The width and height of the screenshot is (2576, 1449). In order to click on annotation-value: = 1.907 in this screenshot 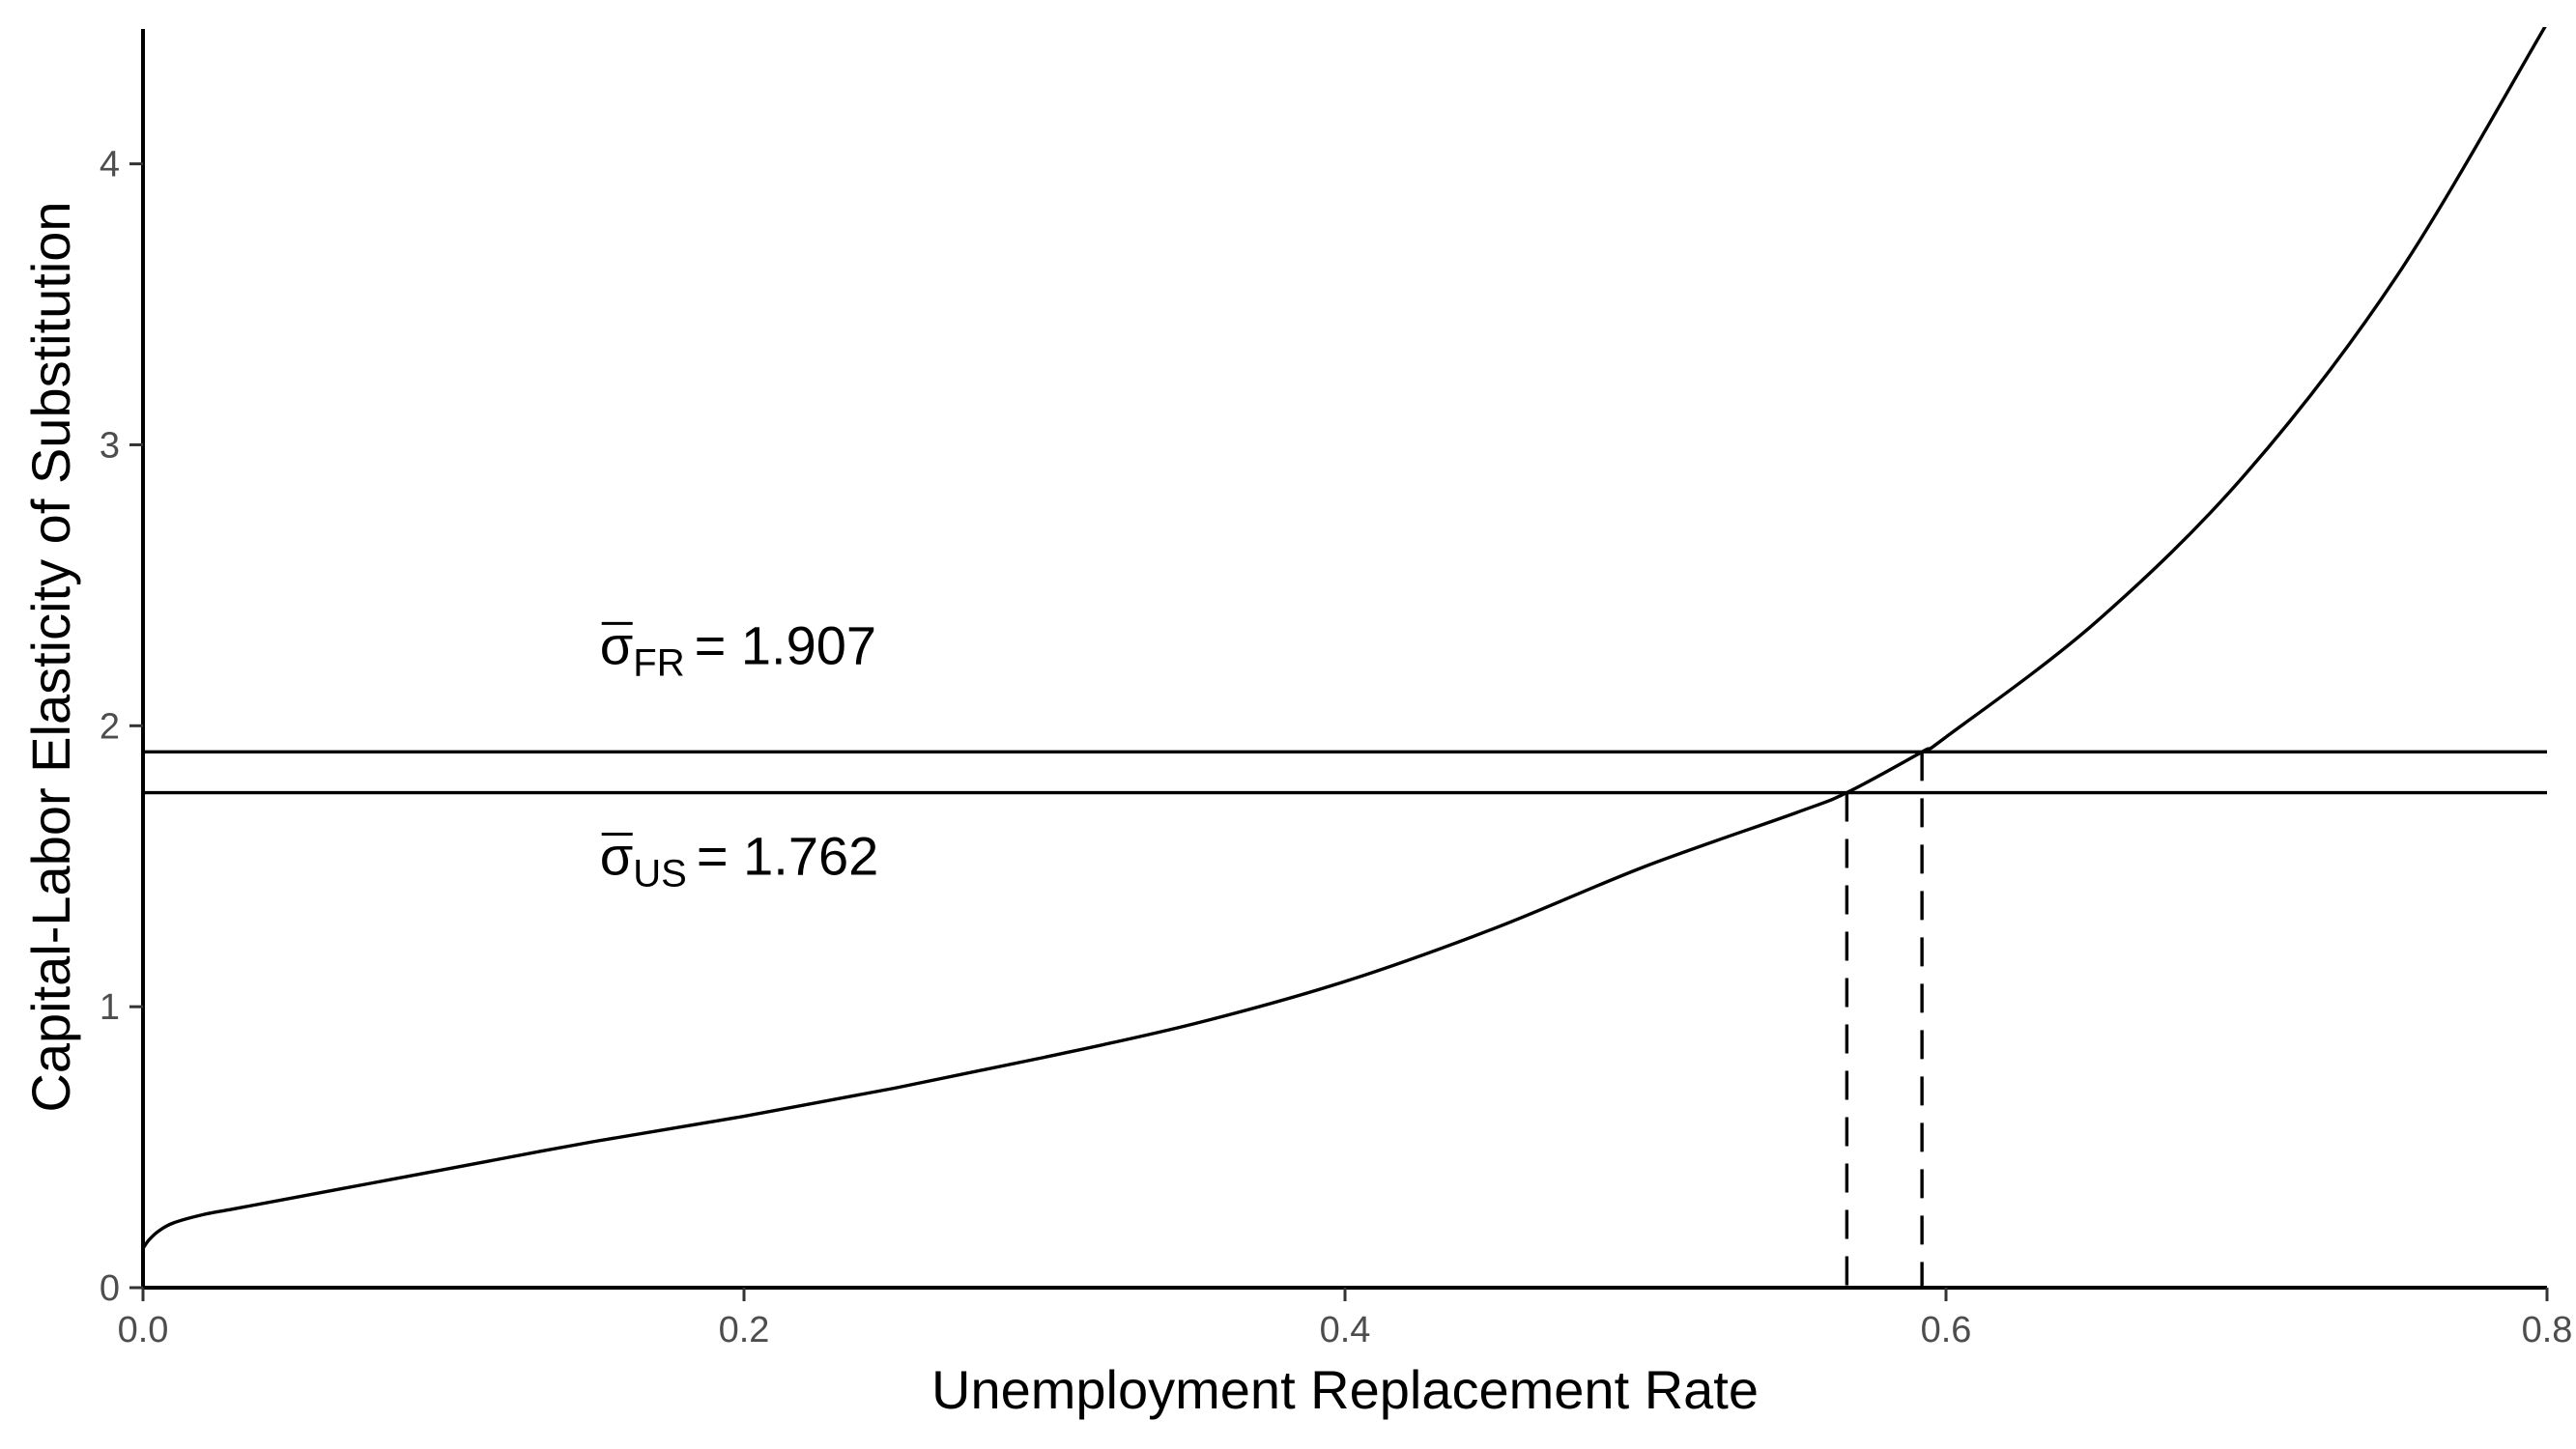, I will do `click(786, 644)`.